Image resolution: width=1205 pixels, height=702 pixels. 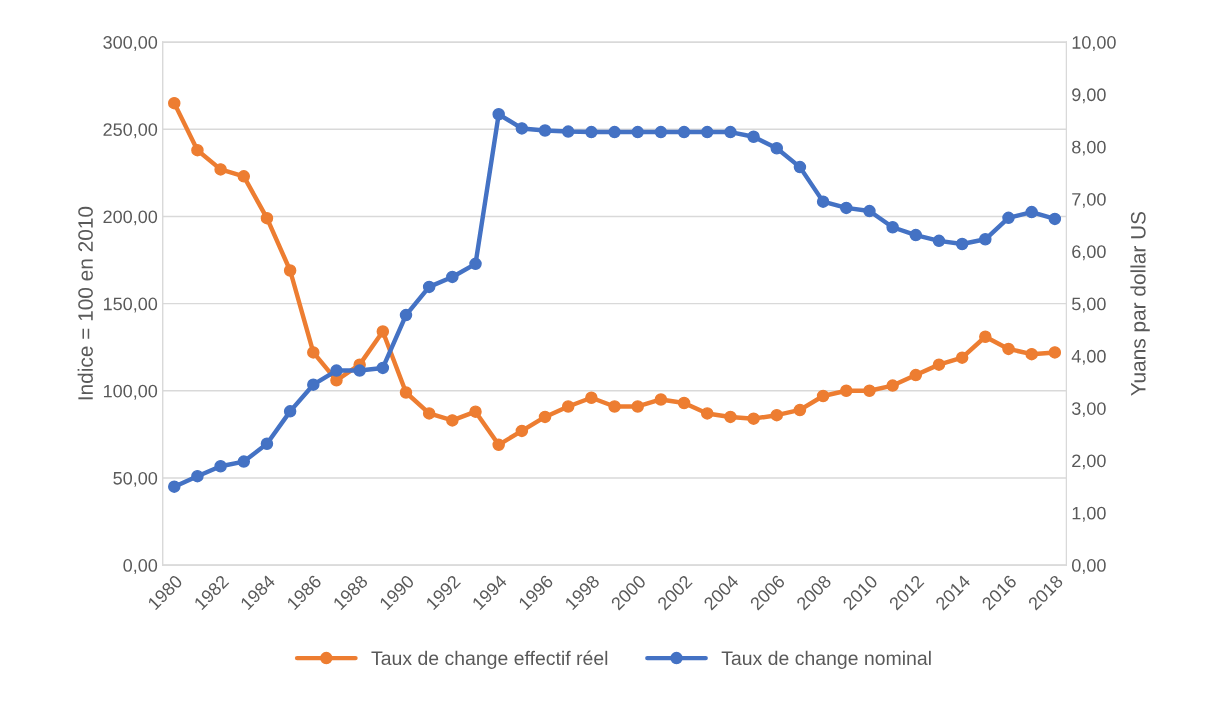 I want to click on y2-tick-label: 8,00, so click(x=1089, y=148).